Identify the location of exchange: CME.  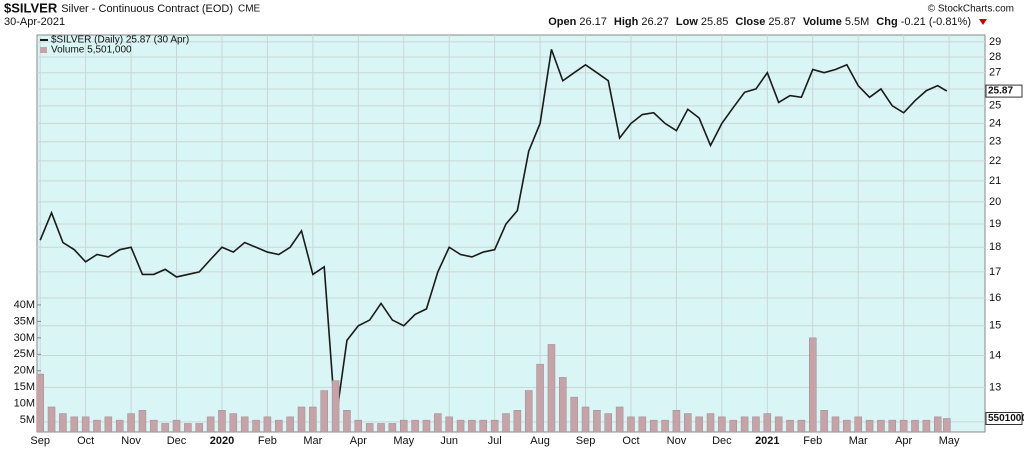
(249, 9).